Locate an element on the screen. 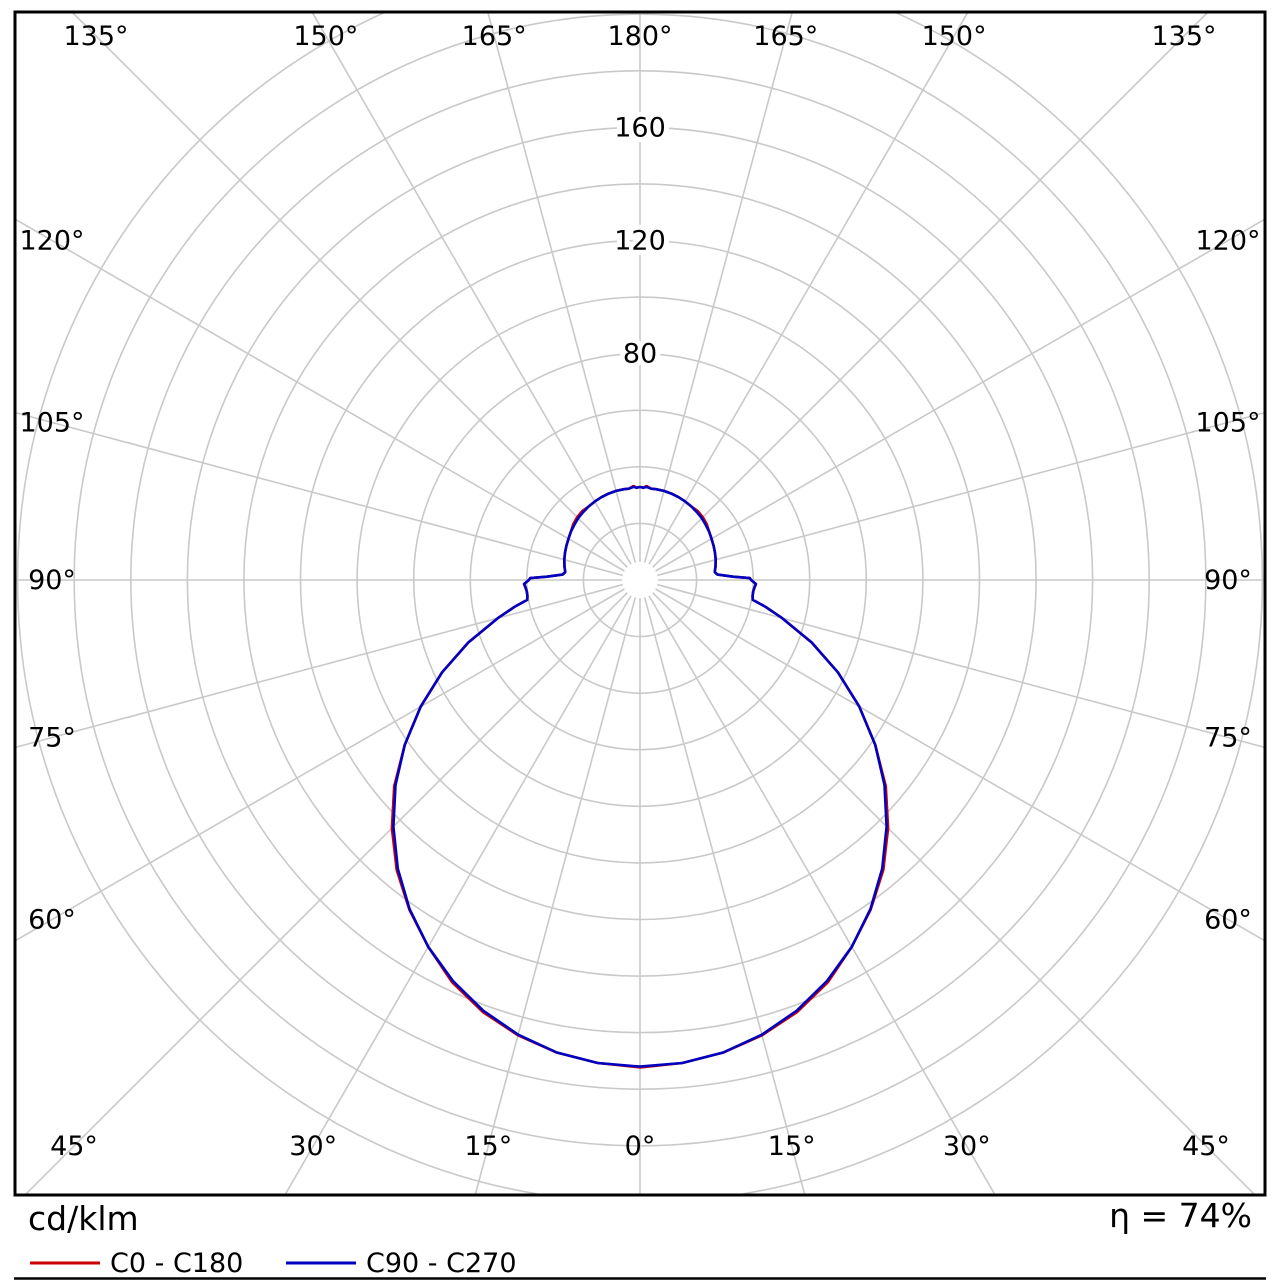 The image size is (1280, 1280). angle-label-180: 180° is located at coordinates (639, 36).